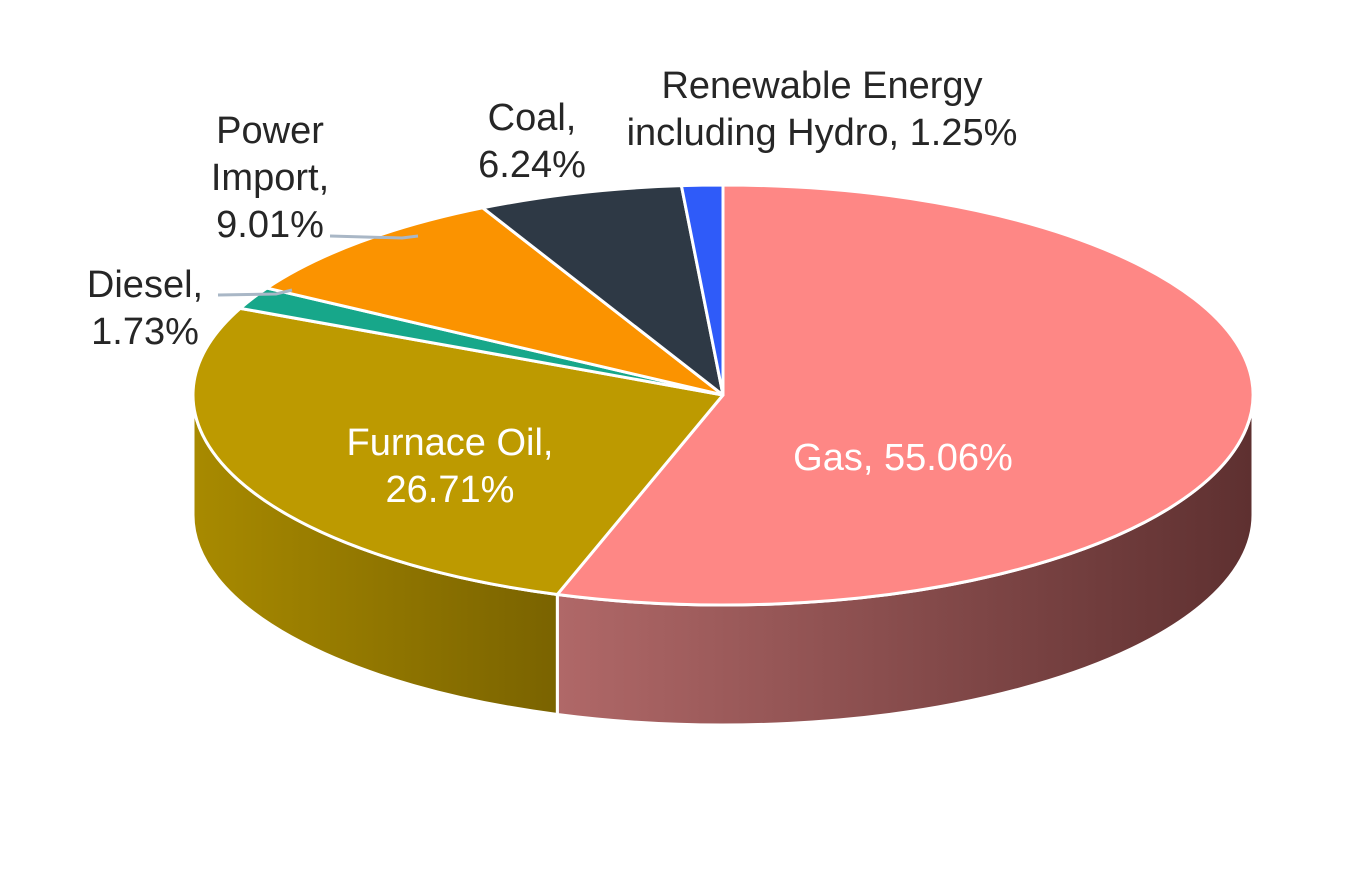 The width and height of the screenshot is (1357, 877). Describe the element at coordinates (702, 290) in the screenshot. I see `pie-slice-renewable-energy` at that location.